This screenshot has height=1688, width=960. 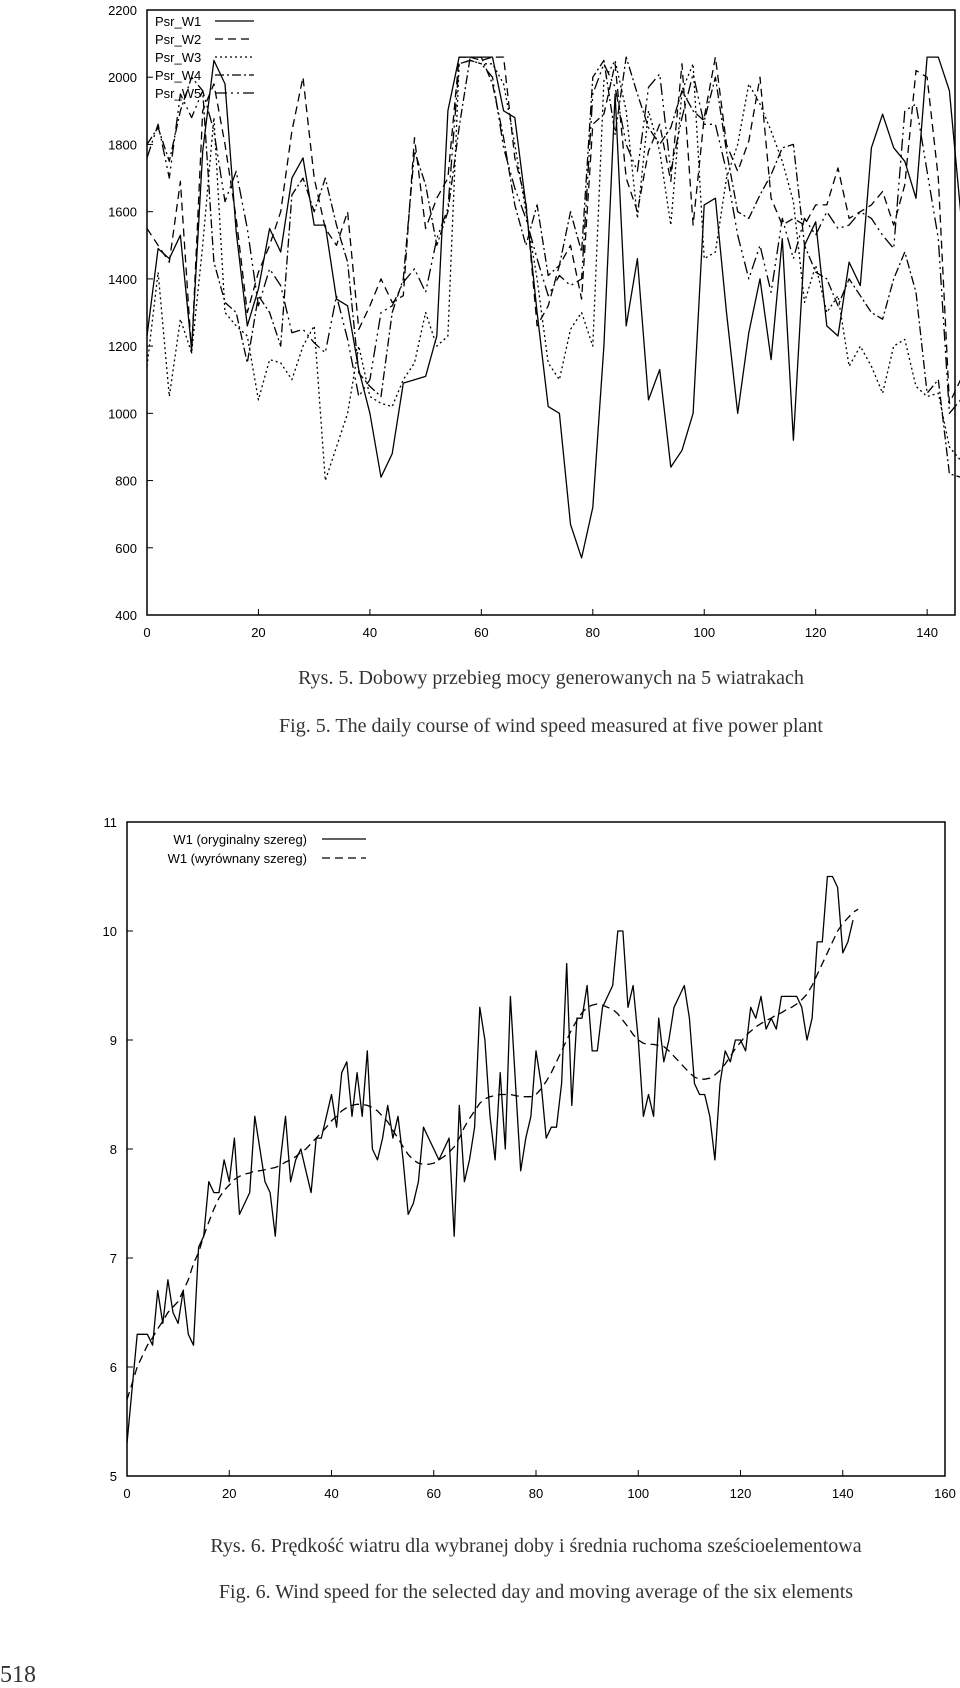 What do you see at coordinates (240, 839) in the screenshot?
I see `legend-label: W1 (oryginalny szereg)` at bounding box center [240, 839].